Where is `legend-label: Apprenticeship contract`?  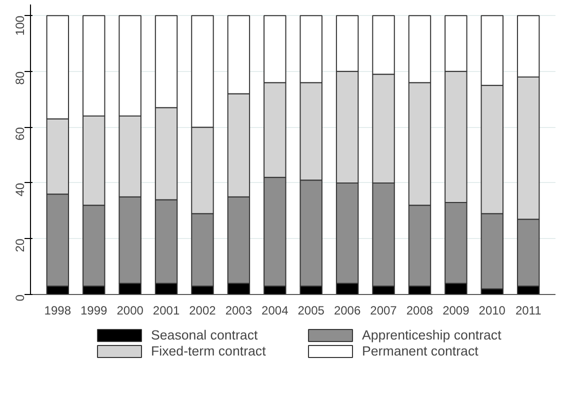 legend-label: Apprenticeship contract is located at coordinates (432, 335).